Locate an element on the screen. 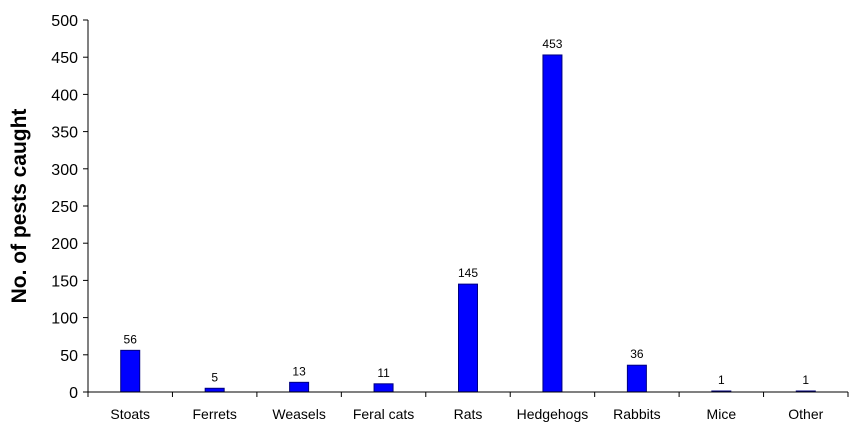  y-tick-label: 50 is located at coordinates (69, 356).